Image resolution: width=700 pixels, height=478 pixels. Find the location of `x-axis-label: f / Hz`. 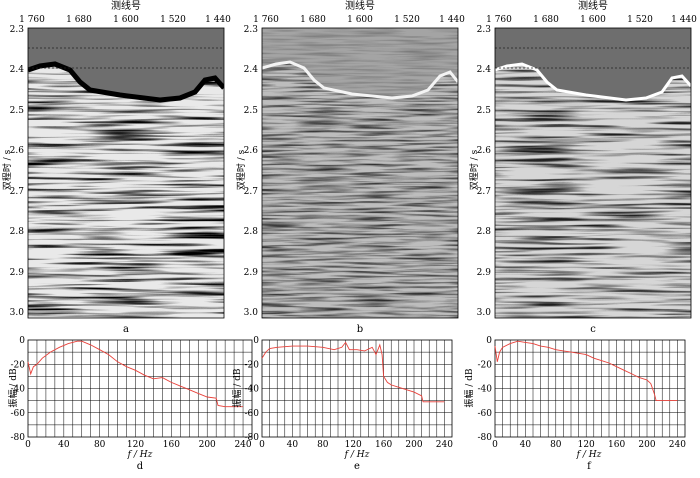

x-axis-label: f / Hz is located at coordinates (140, 455).